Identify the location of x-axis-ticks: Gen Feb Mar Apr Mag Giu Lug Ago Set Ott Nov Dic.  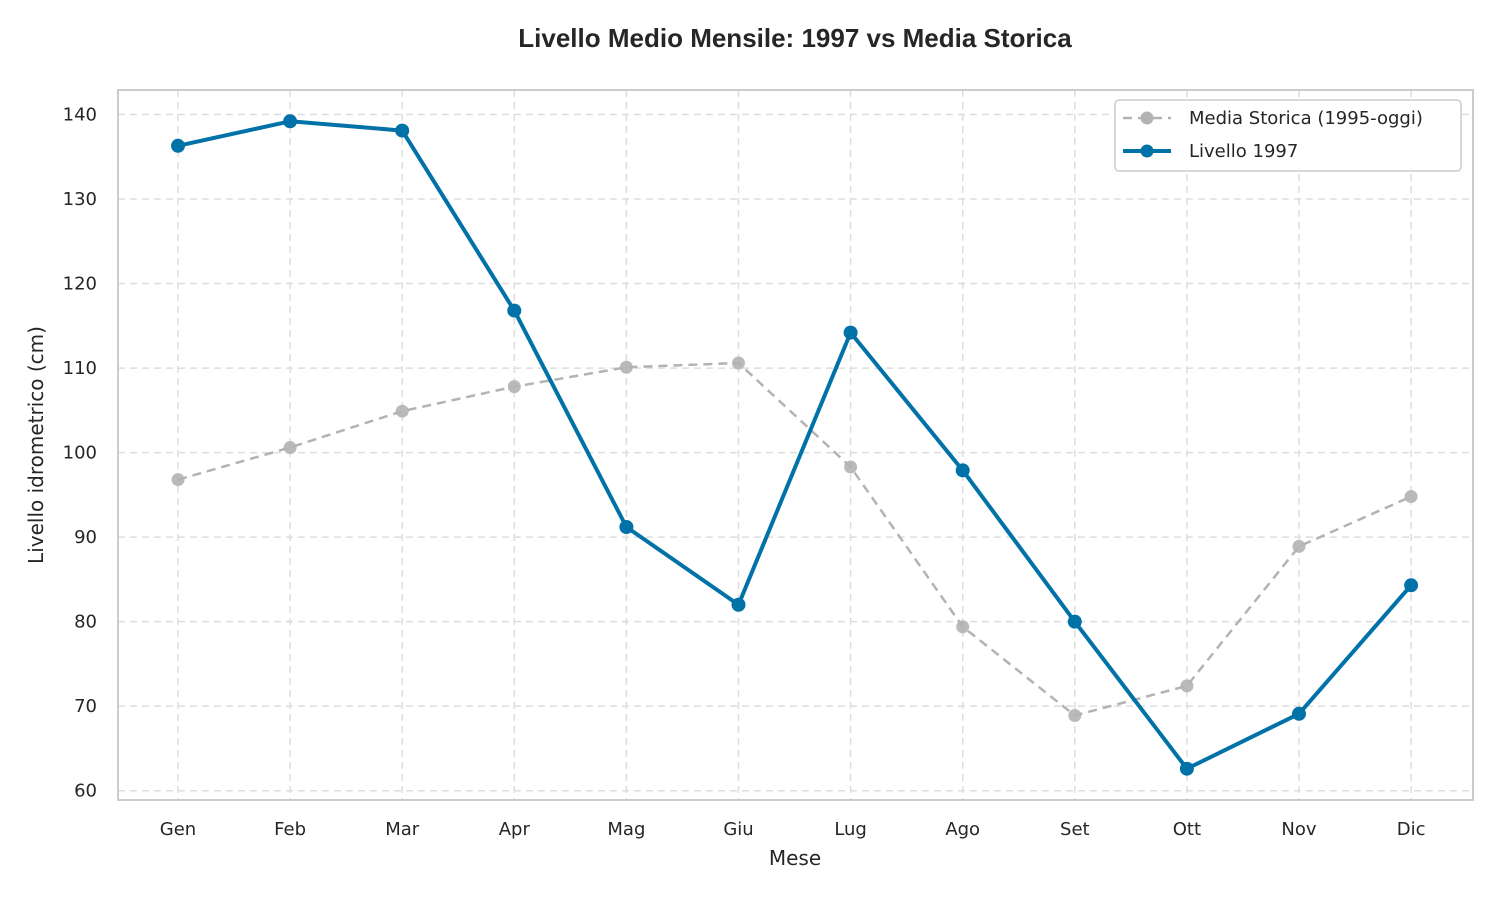
(793, 829).